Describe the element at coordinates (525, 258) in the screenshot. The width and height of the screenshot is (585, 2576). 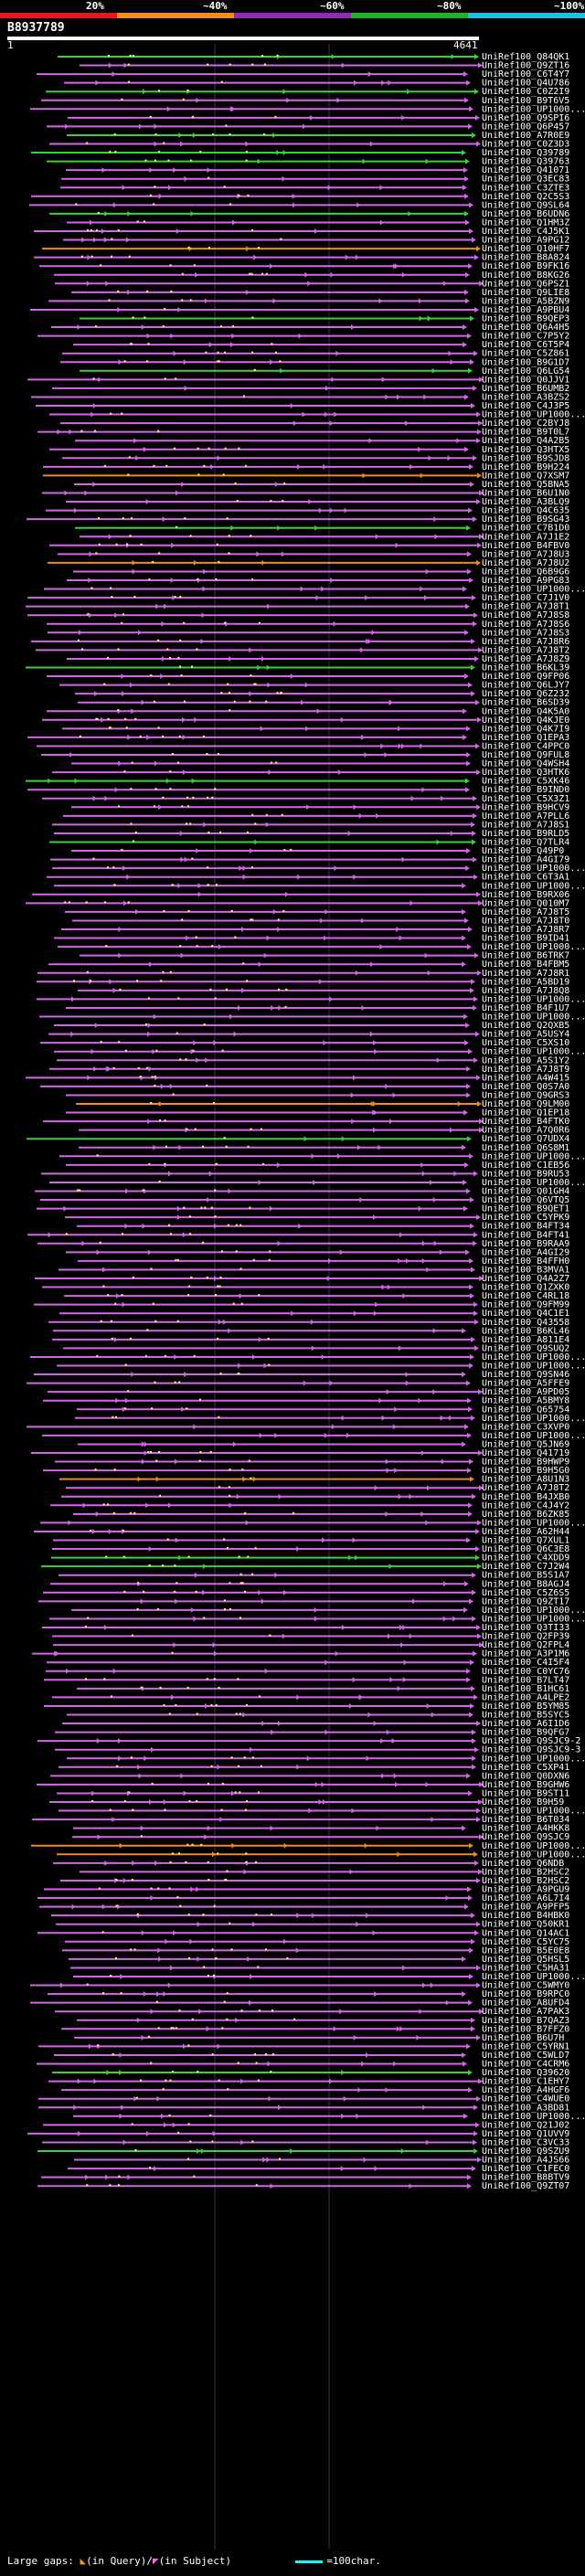
I see `hit-label: UniRef100_B8A824` at that location.